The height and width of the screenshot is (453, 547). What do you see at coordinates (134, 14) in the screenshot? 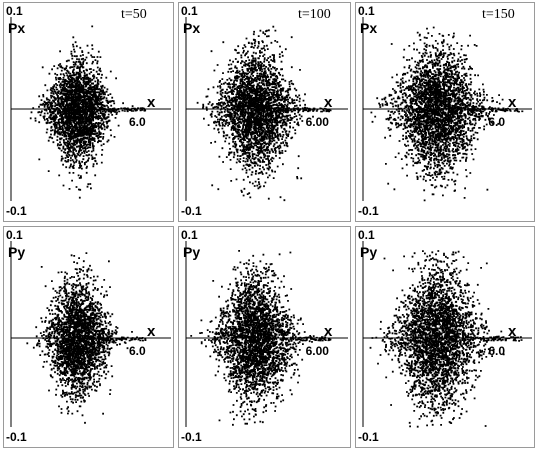
I see `time-label: t=50` at bounding box center [134, 14].